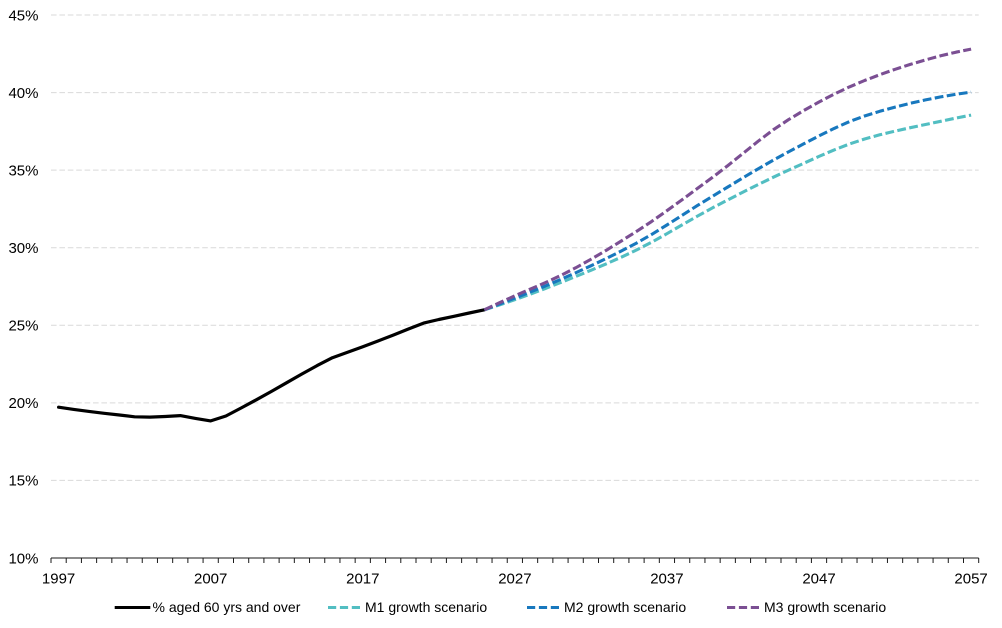  I want to click on svg-text: 2017, so click(362, 579).